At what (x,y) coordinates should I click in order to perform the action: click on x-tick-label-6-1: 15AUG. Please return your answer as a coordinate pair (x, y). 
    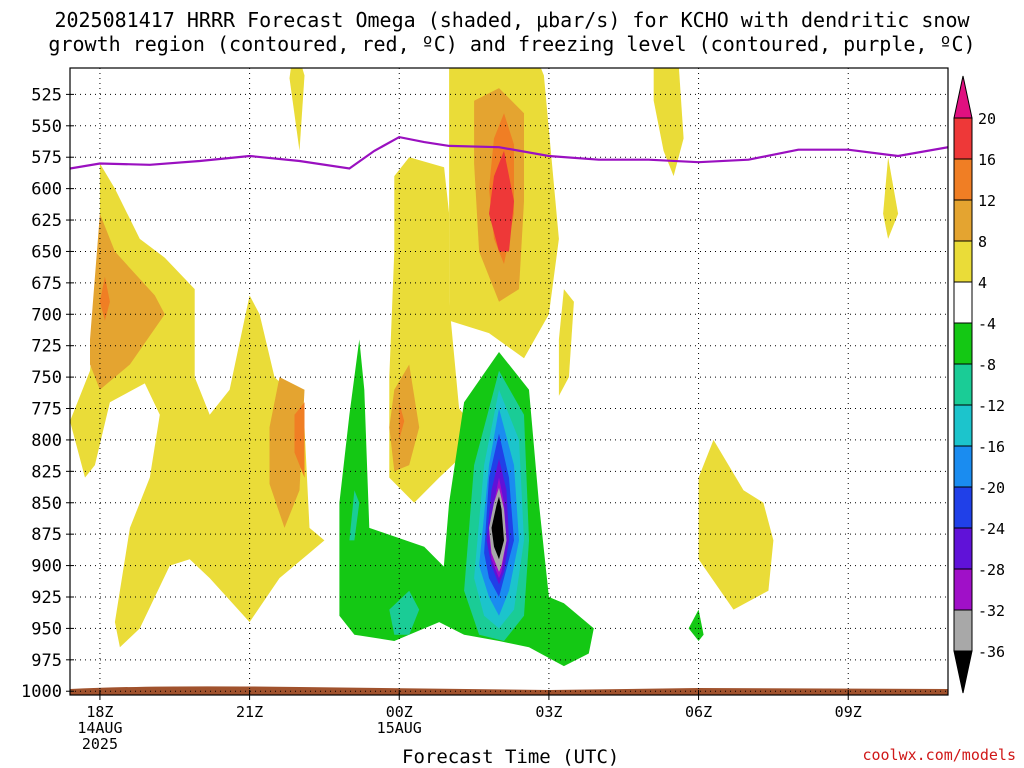
    Looking at the image, I should click on (399, 728).